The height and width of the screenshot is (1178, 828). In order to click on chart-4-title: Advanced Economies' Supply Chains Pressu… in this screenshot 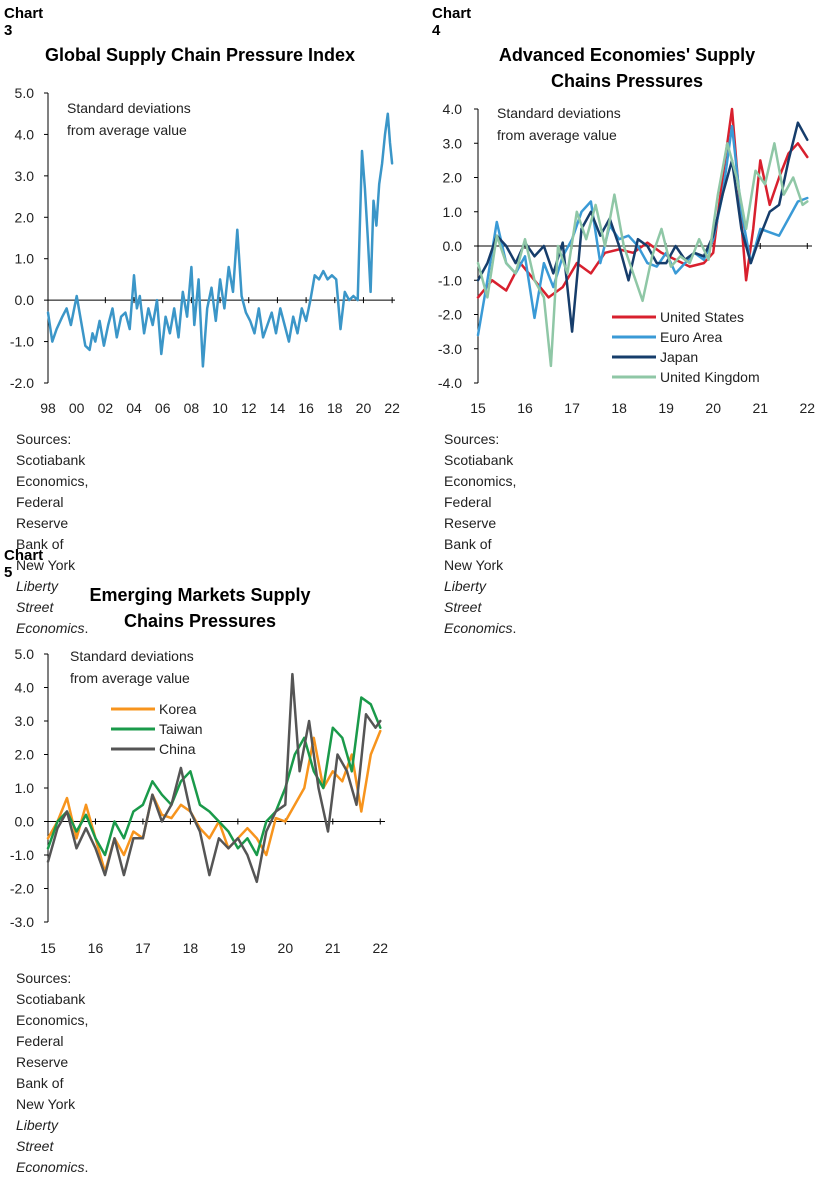, I will do `click(627, 68)`.